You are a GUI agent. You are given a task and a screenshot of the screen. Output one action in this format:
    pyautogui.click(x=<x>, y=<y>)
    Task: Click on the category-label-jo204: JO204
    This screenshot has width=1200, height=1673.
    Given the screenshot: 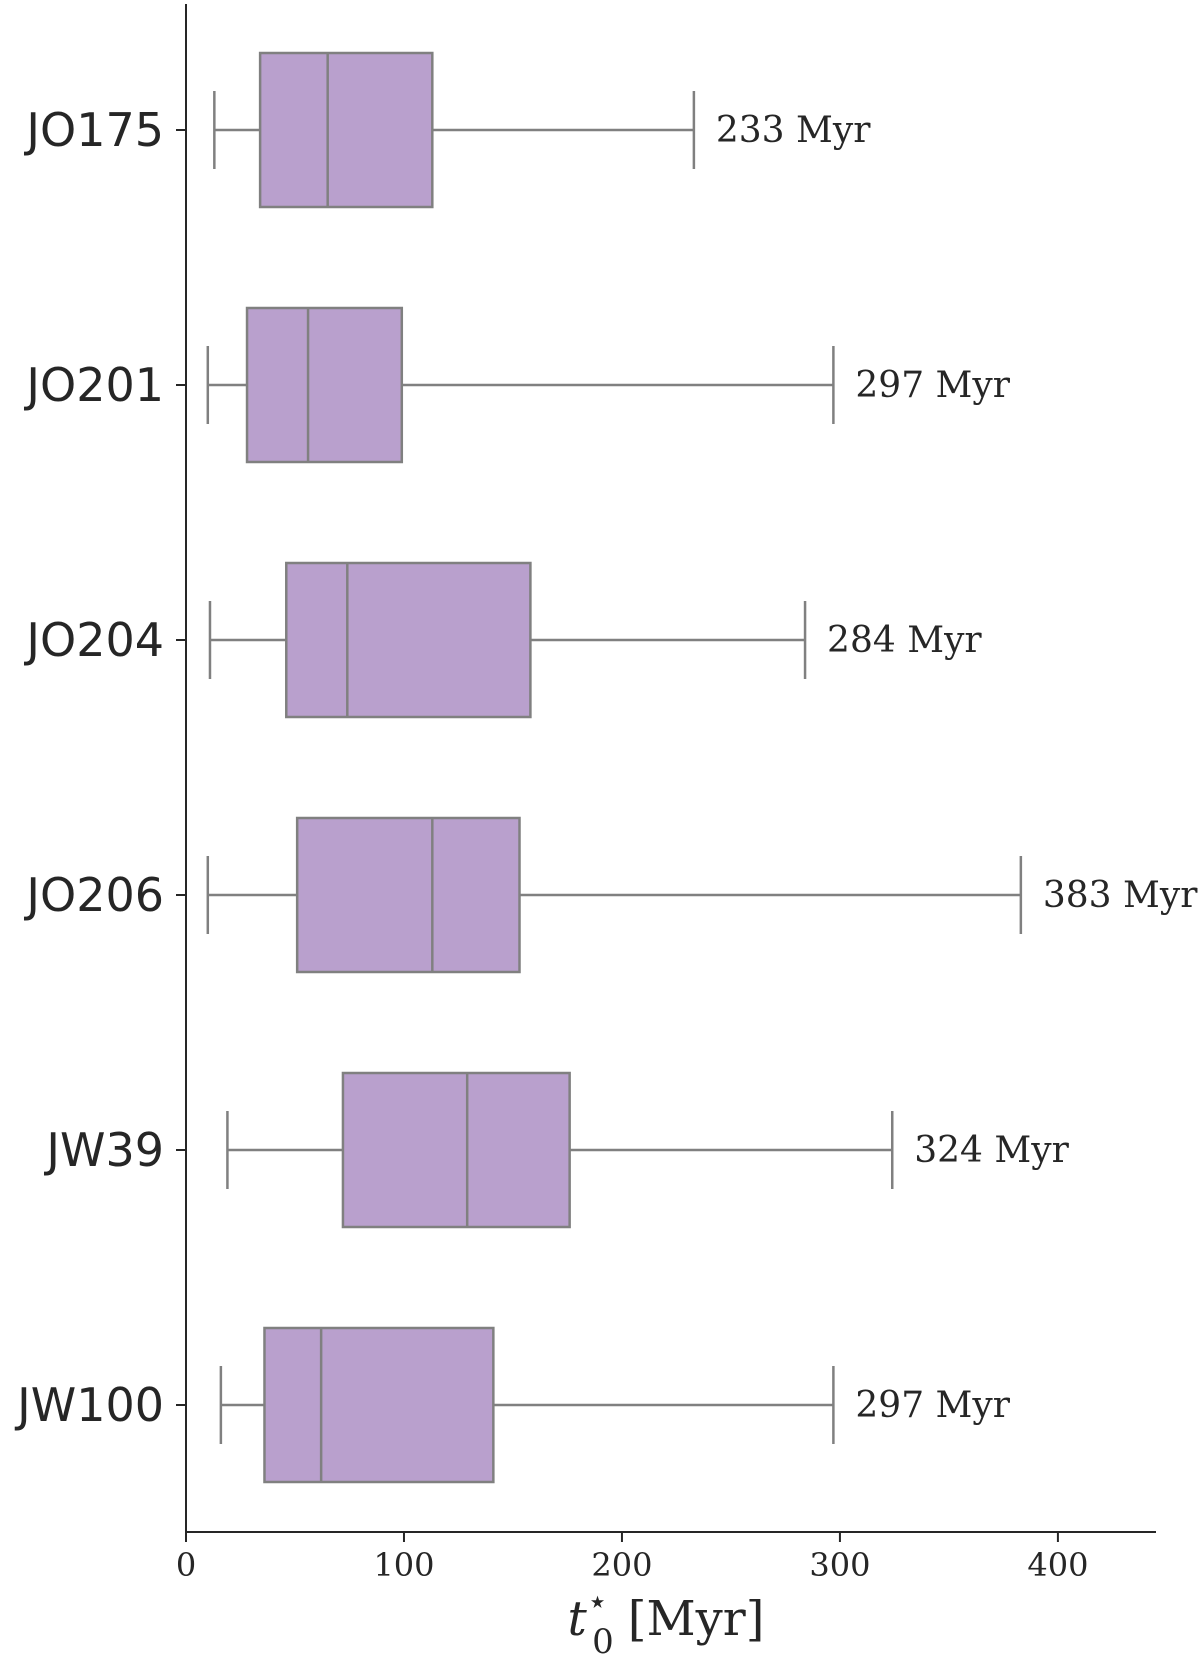 What is the action you would take?
    pyautogui.click(x=93, y=640)
    